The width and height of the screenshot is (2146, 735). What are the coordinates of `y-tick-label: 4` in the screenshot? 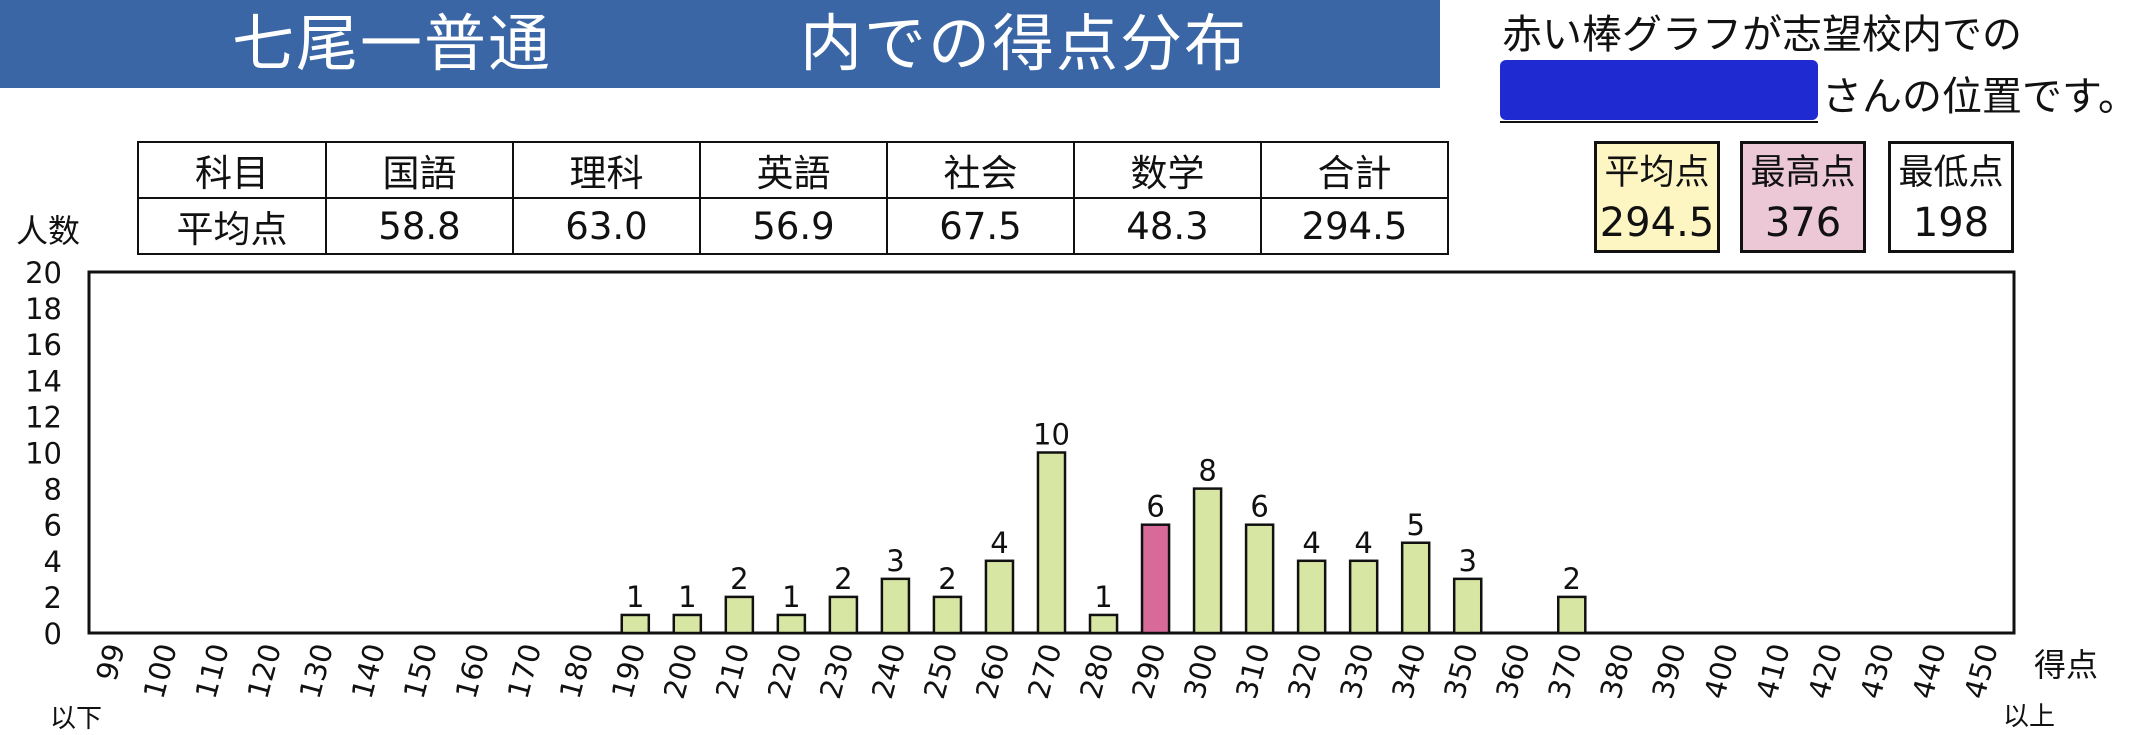 It's located at (53, 562).